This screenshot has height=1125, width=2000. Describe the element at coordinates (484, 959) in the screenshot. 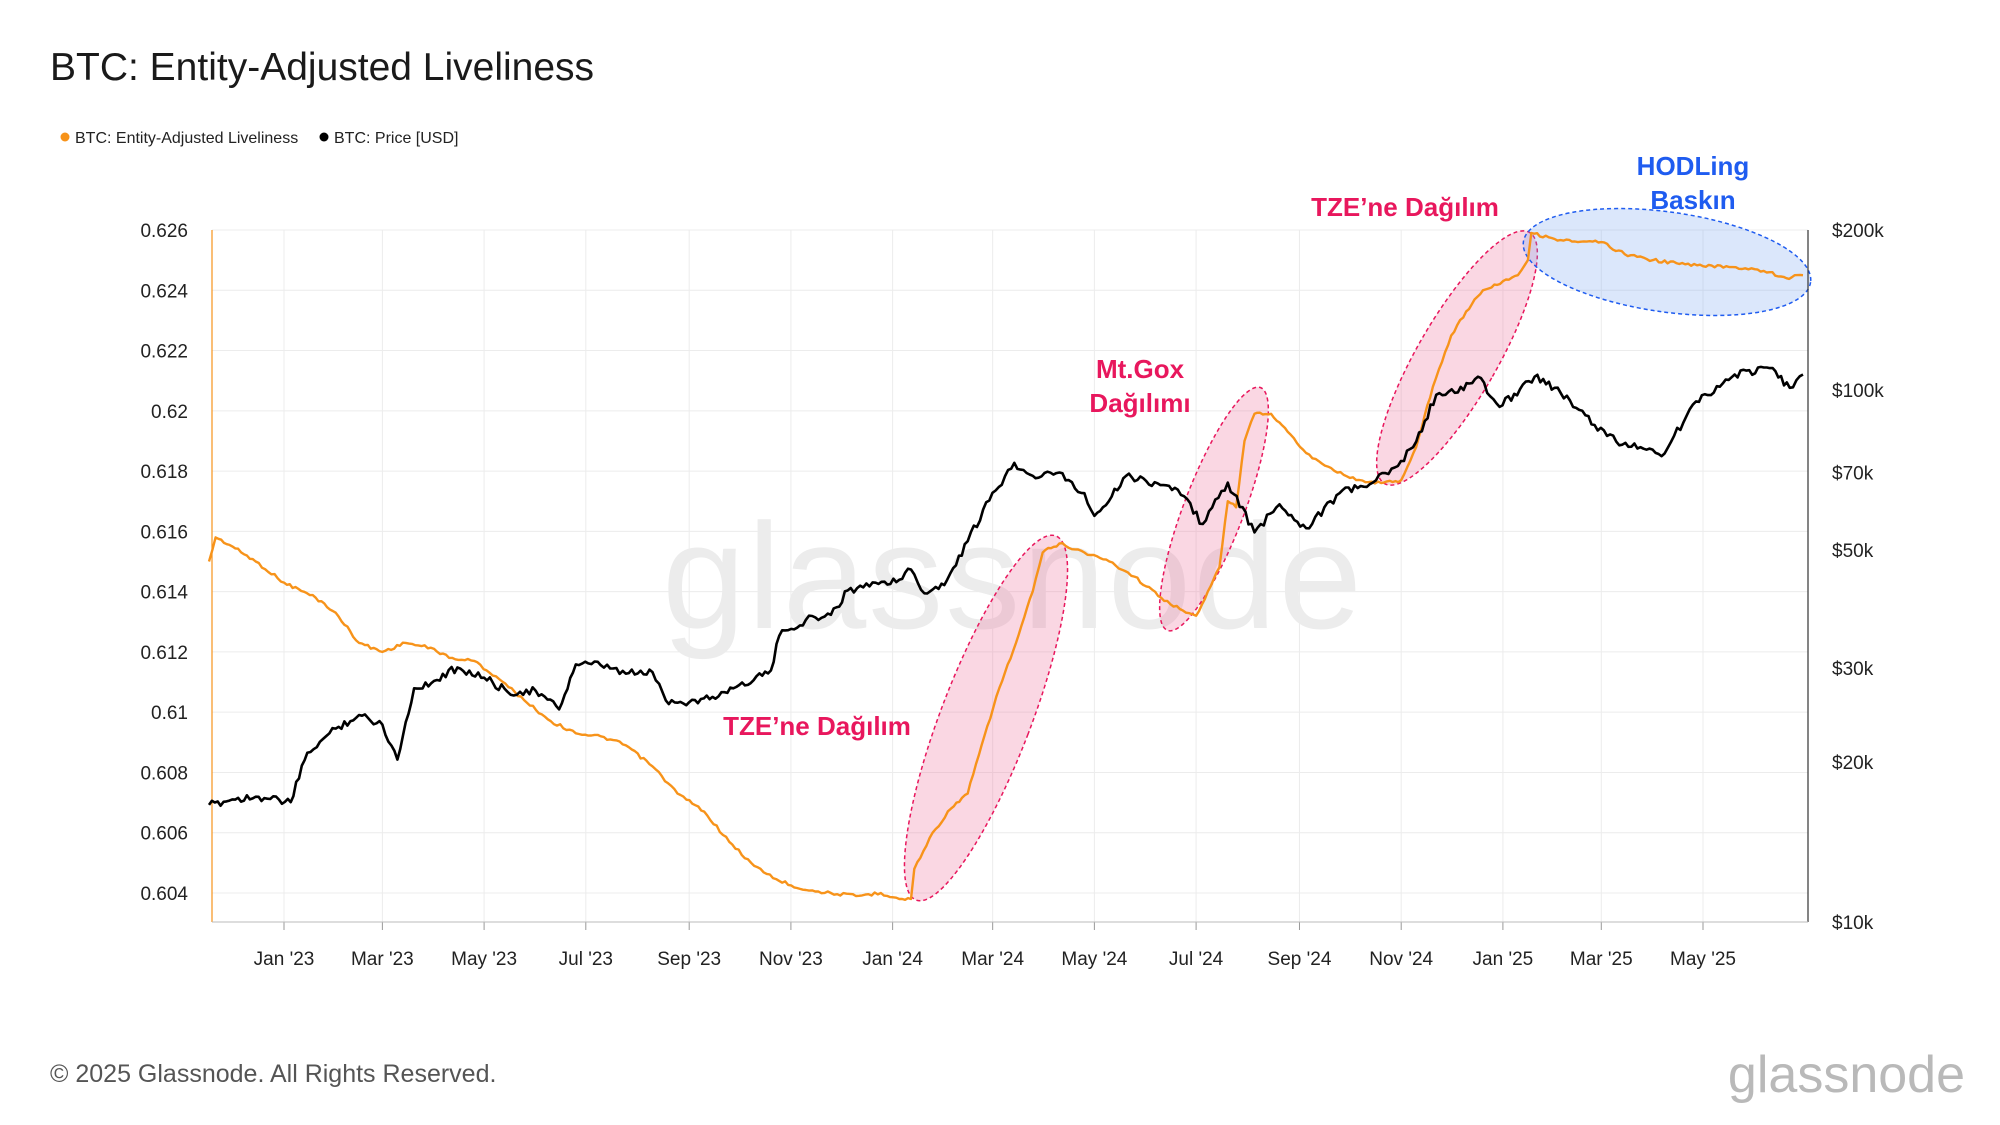

I see `x-tick-label: May '23` at that location.